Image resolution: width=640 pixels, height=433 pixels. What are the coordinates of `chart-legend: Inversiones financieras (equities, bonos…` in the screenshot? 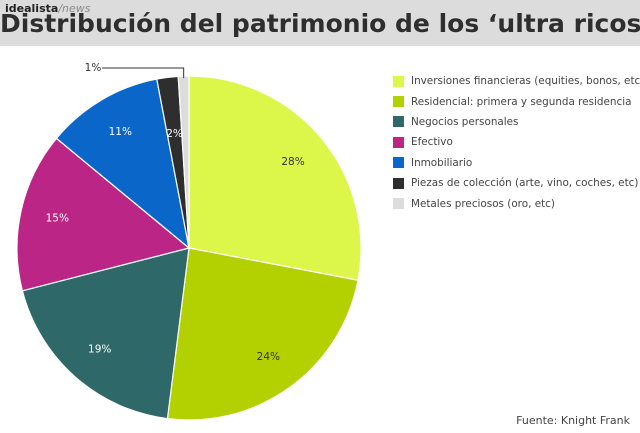 It's located at (516, 142).